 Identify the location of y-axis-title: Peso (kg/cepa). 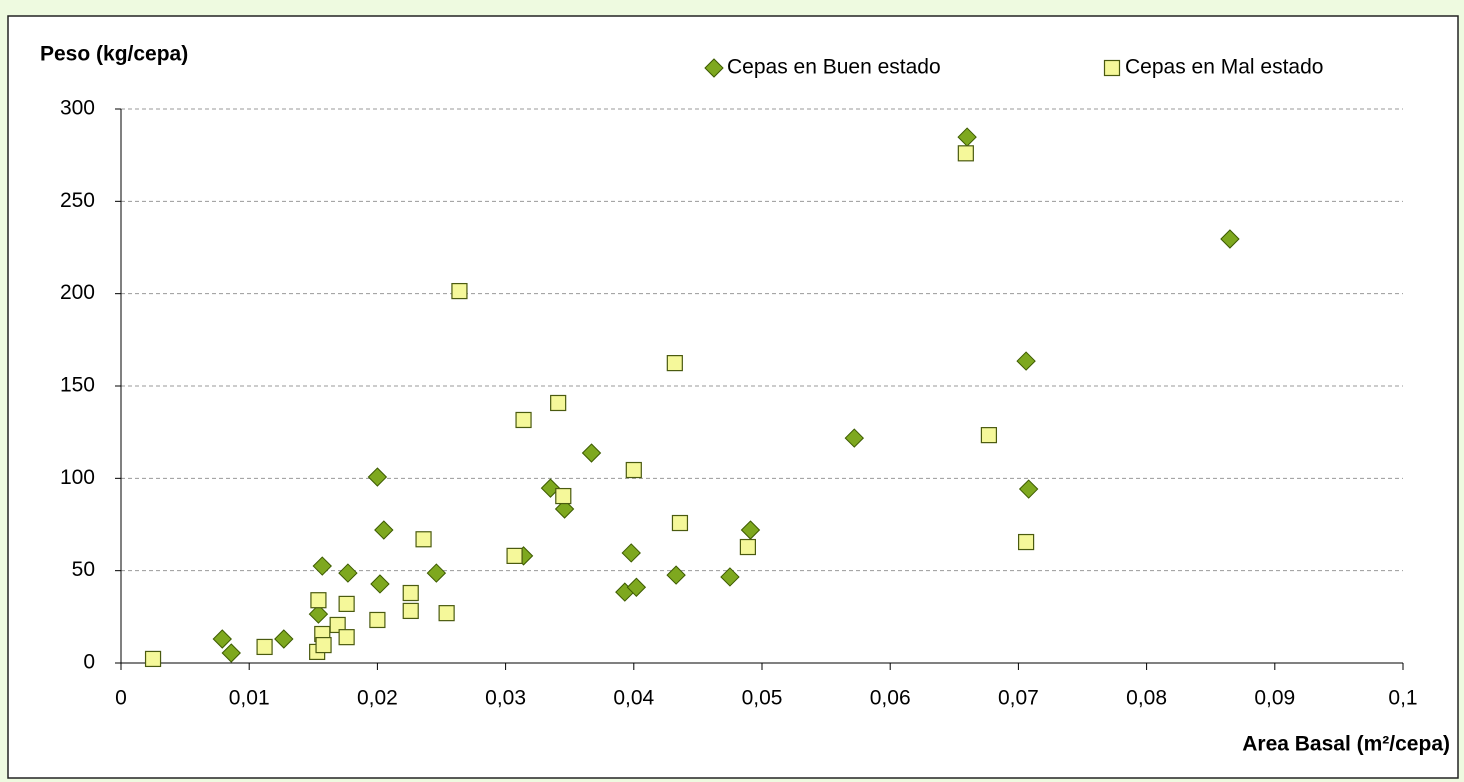
(114, 54).